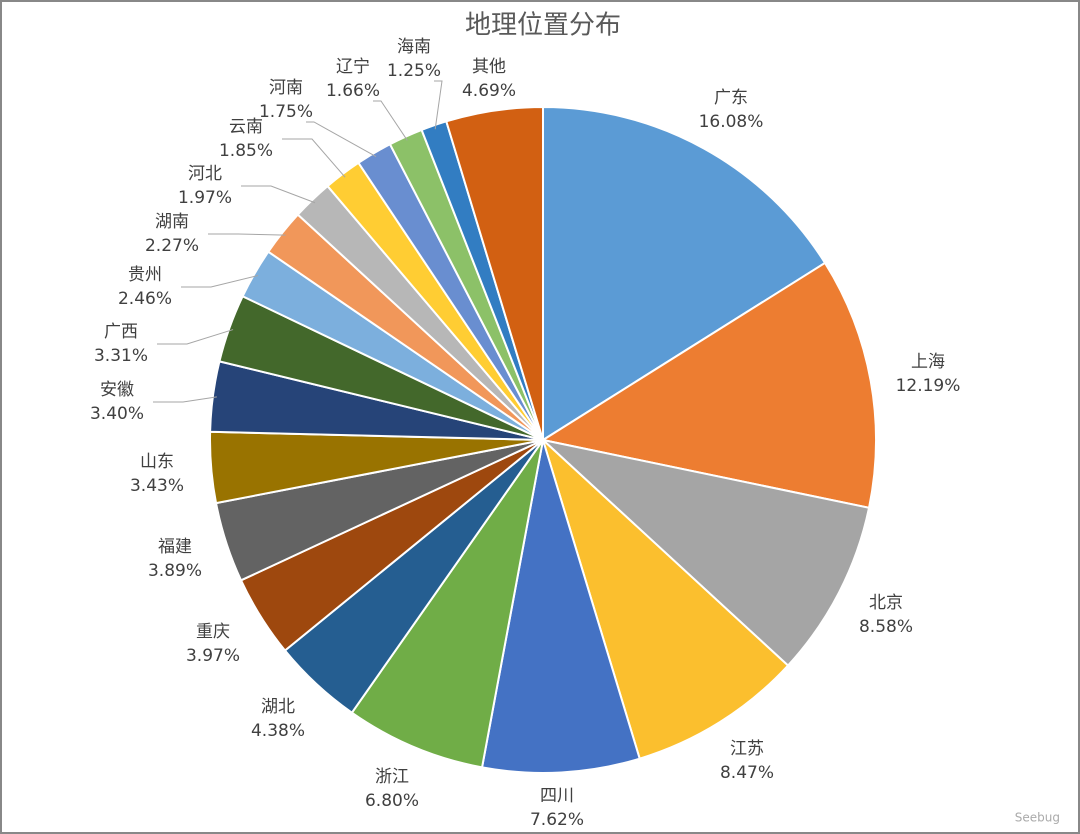  Describe the element at coordinates (543, 26) in the screenshot. I see `chart-title: 地理位置分布` at that location.